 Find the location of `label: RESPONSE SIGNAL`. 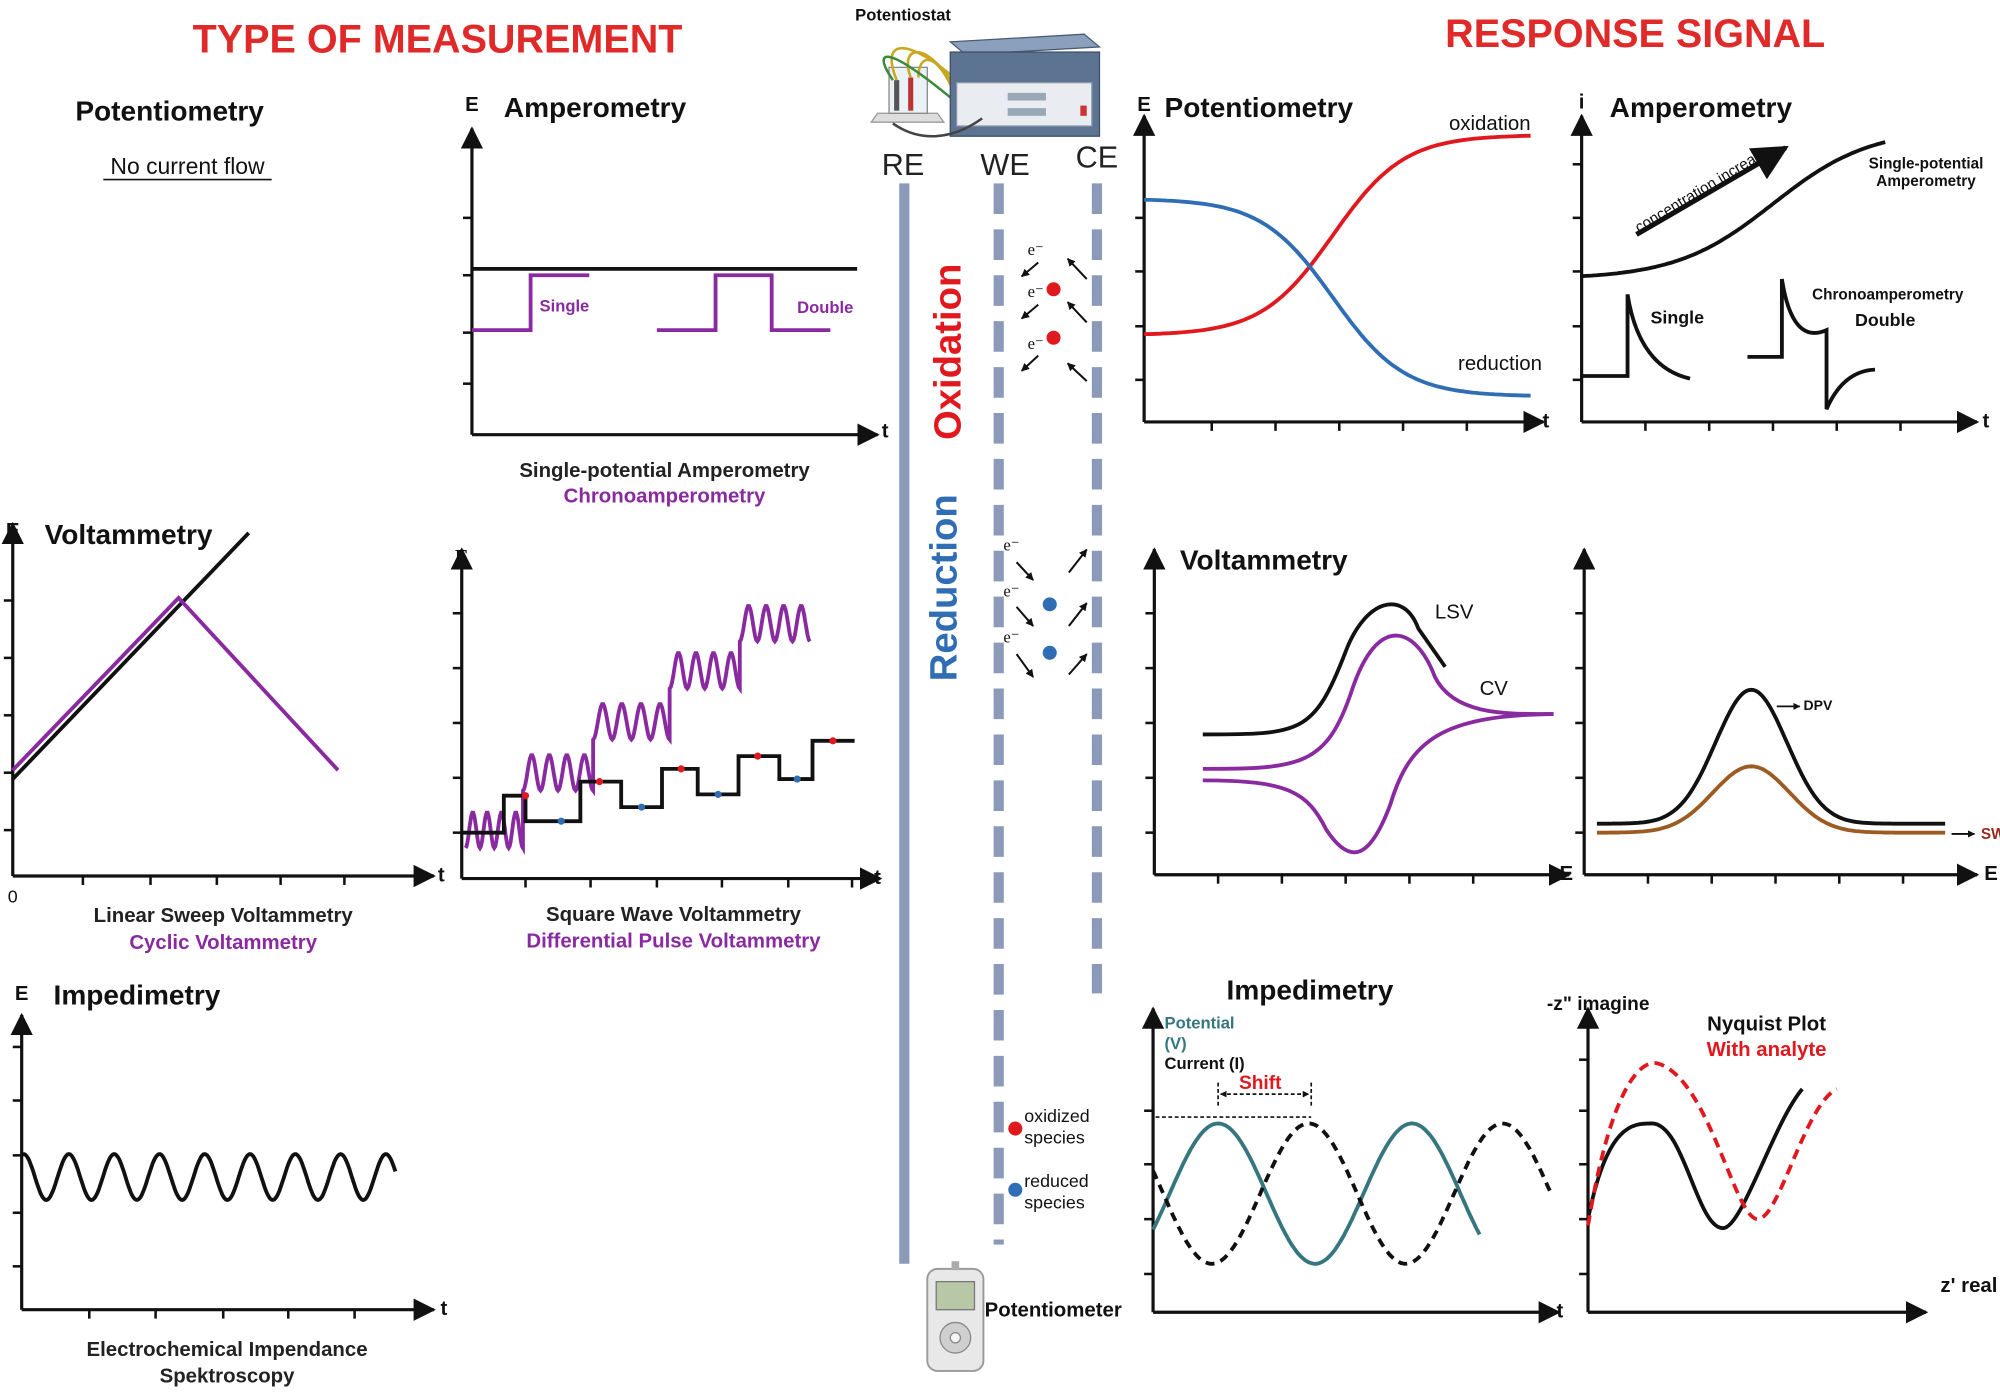

label: RESPONSE SIGNAL is located at coordinates (1635, 34).